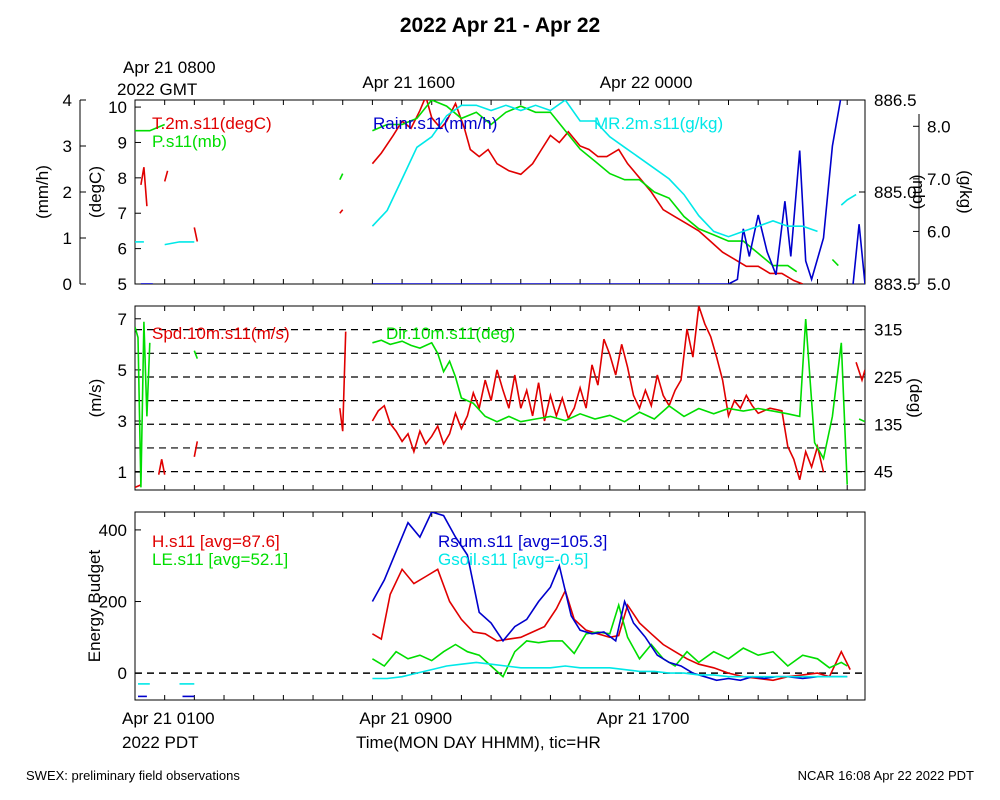 This screenshot has height=800, width=1000. What do you see at coordinates (939, 231) in the screenshot?
I see `y-tick-label: 6.0` at bounding box center [939, 231].